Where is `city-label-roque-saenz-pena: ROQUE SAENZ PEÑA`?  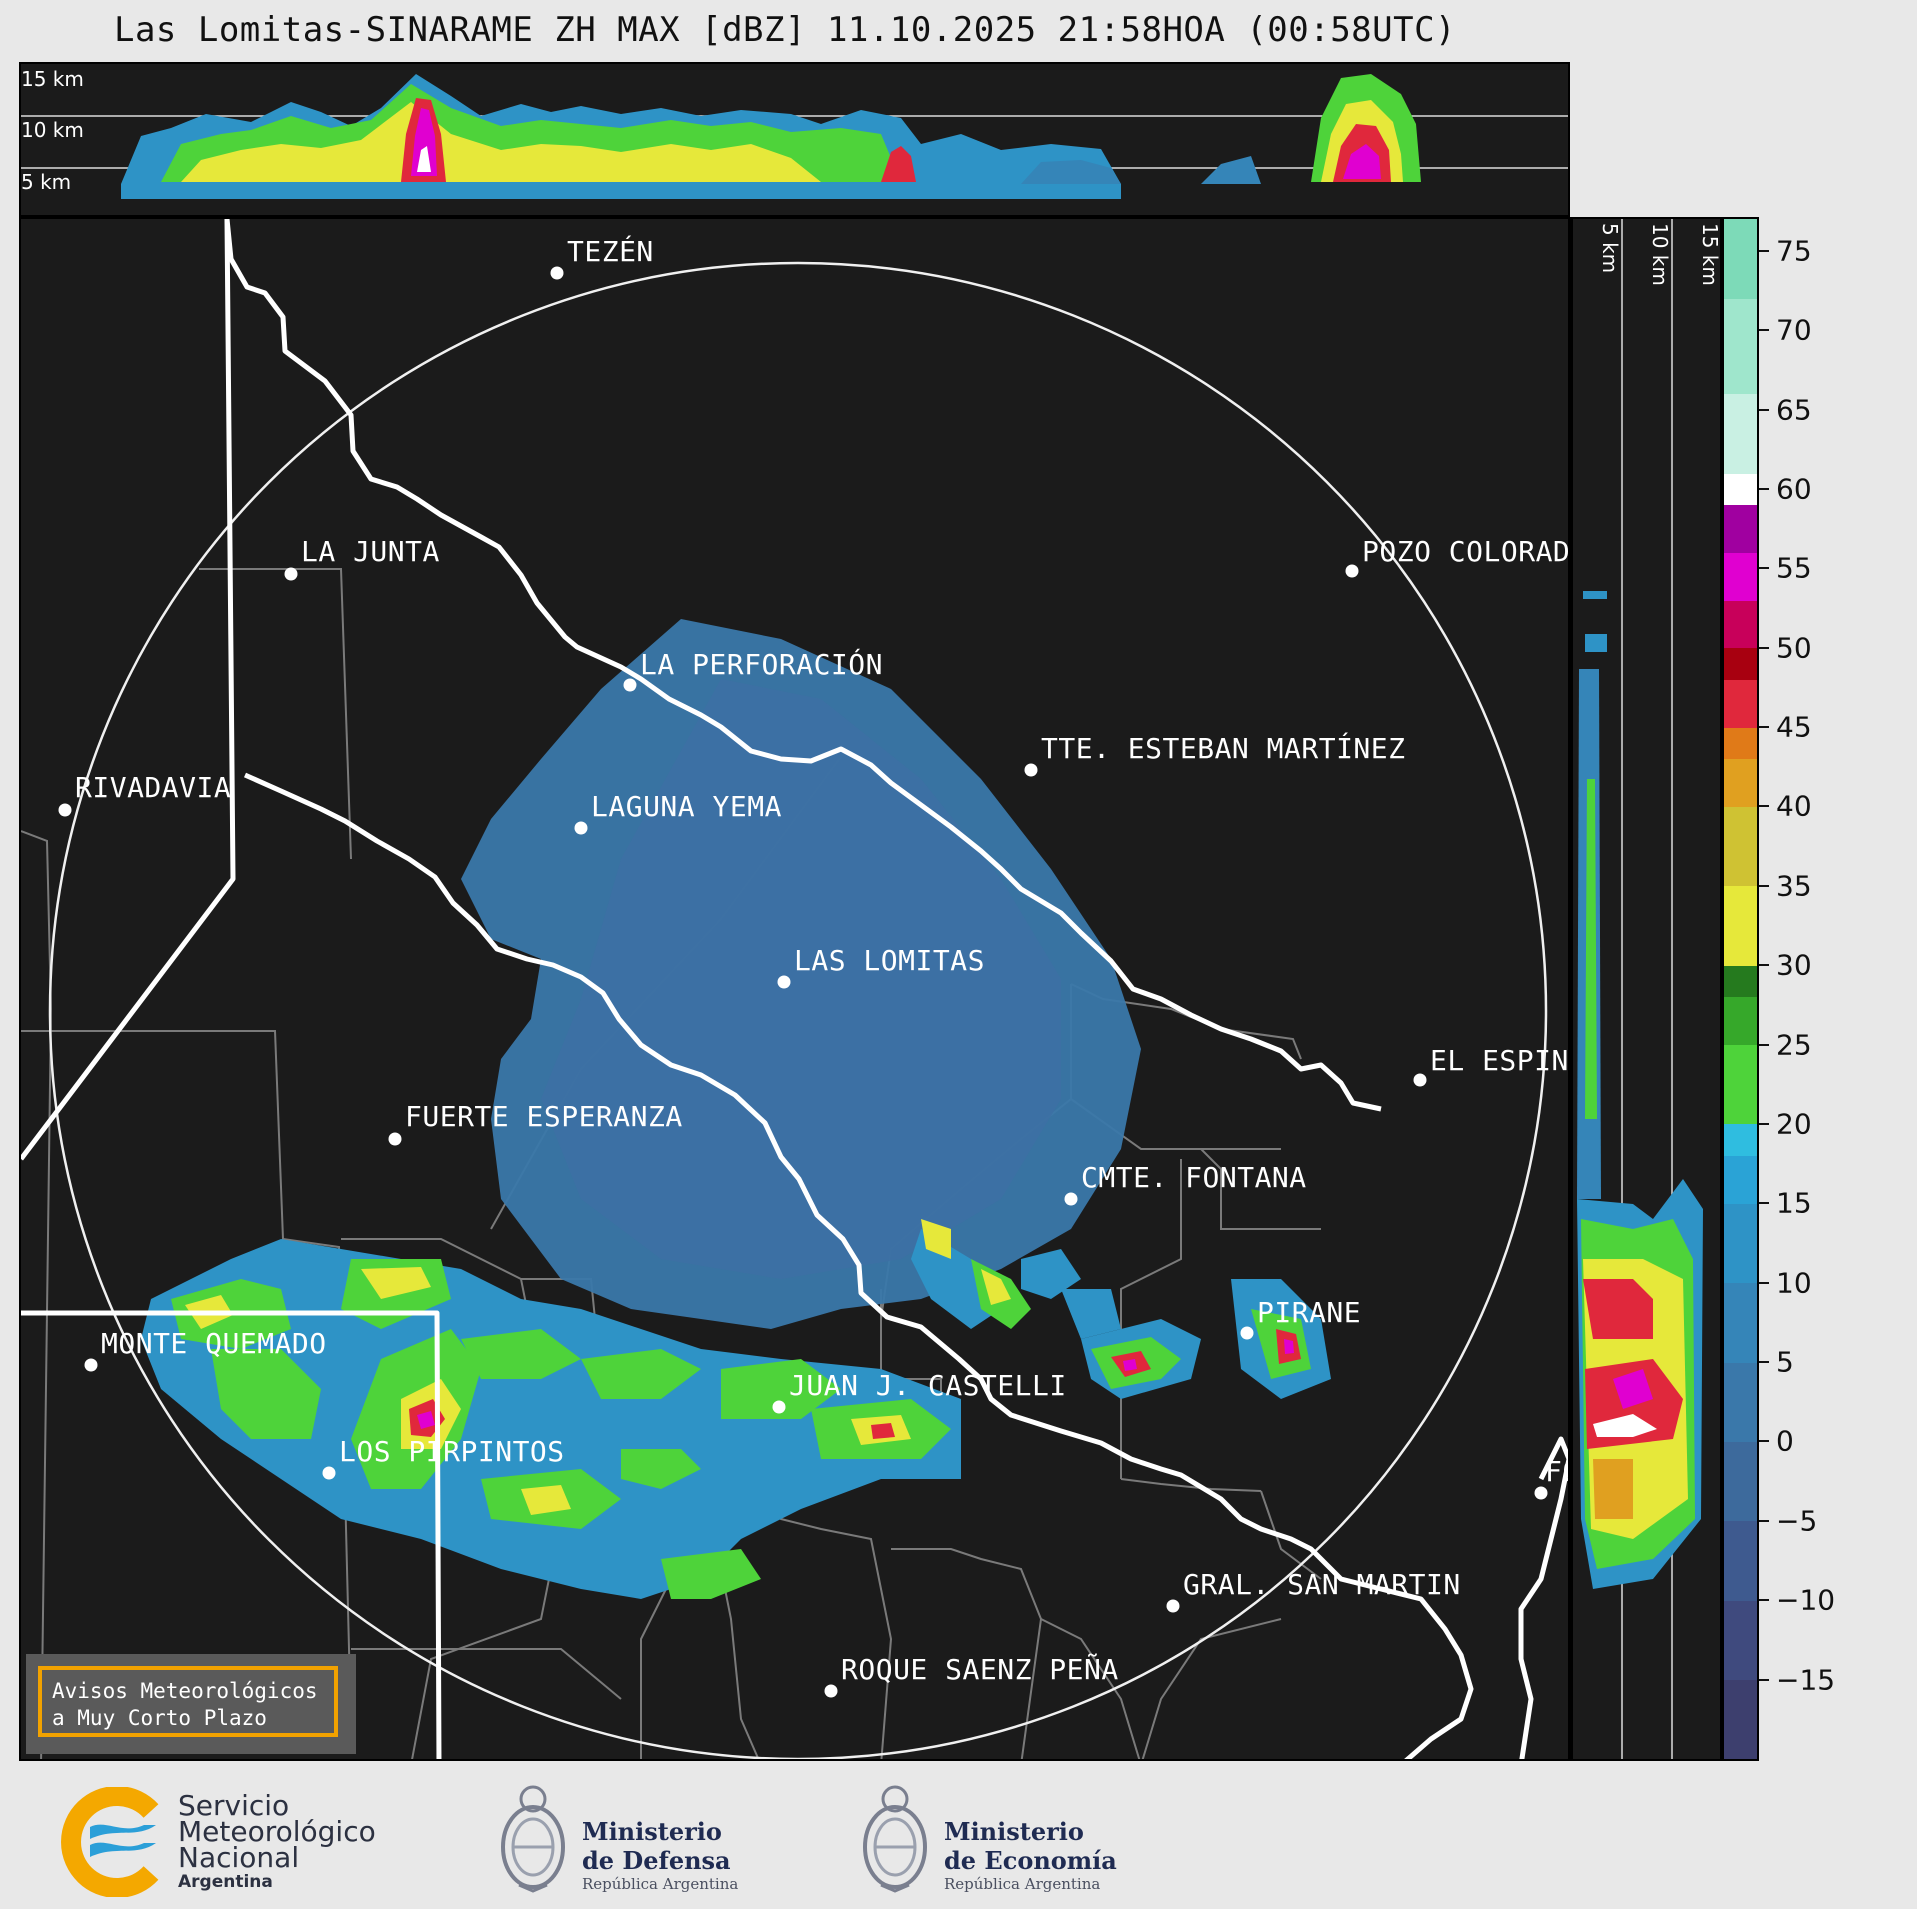
city-label-roque-saenz-pena: ROQUE SAENZ PEÑA is located at coordinates (980, 1669).